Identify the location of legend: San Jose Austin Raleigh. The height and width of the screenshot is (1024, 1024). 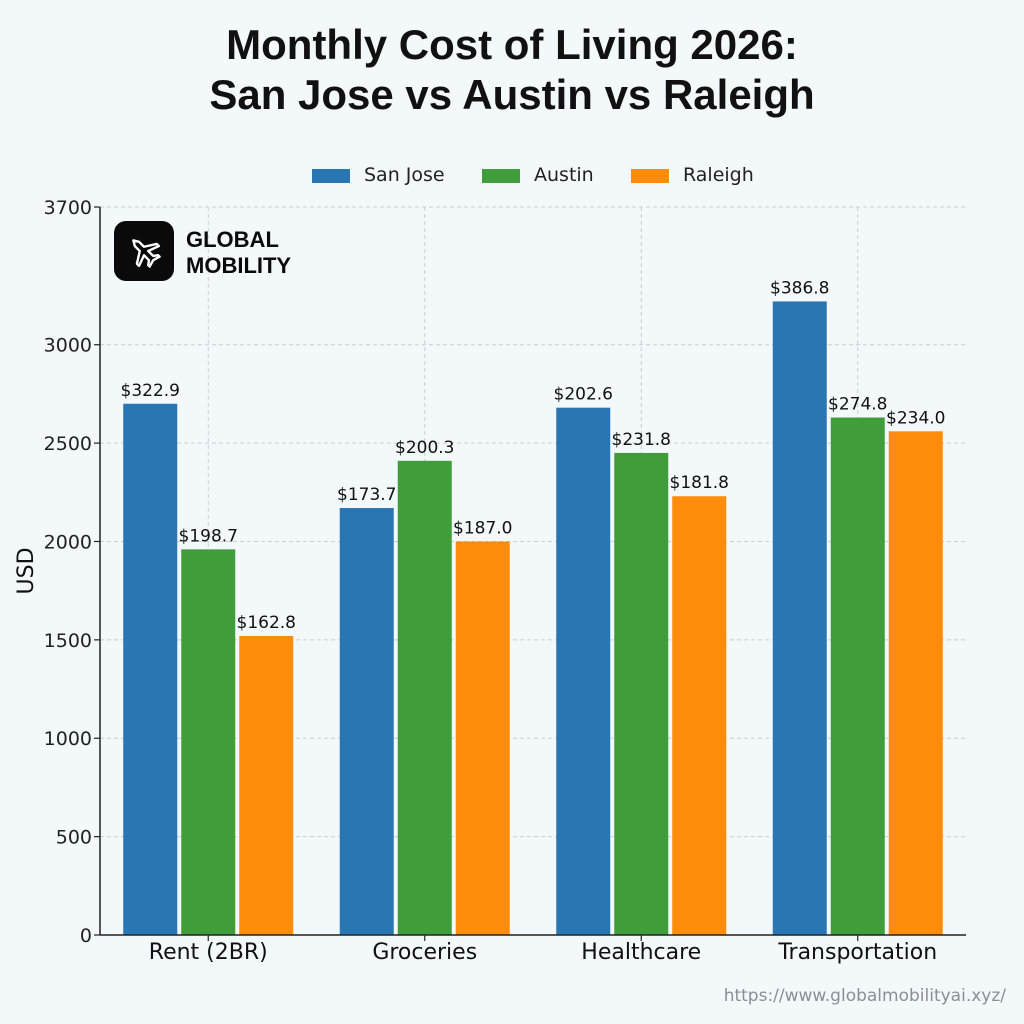
(512, 176).